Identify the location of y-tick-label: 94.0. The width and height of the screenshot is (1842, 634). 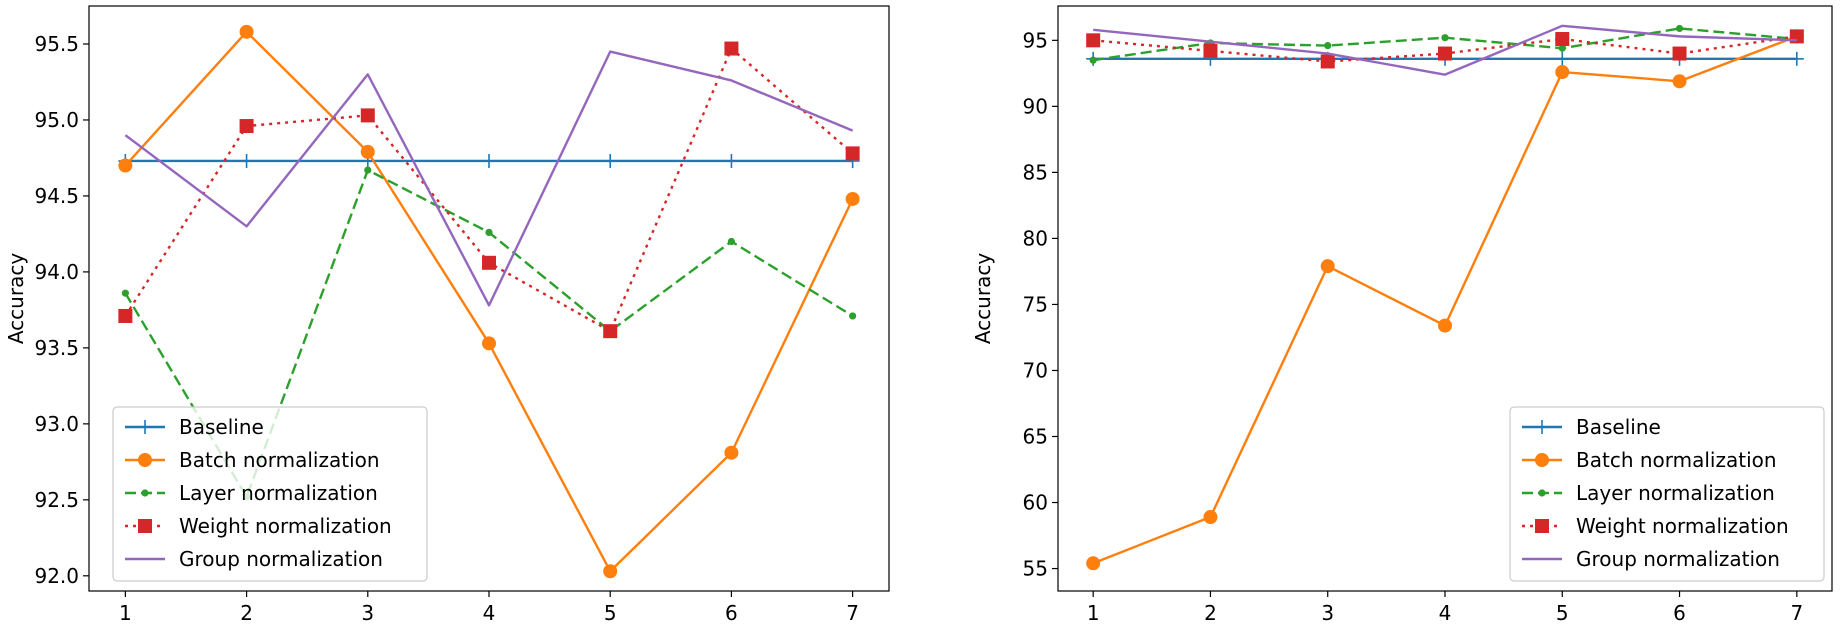
(56, 272).